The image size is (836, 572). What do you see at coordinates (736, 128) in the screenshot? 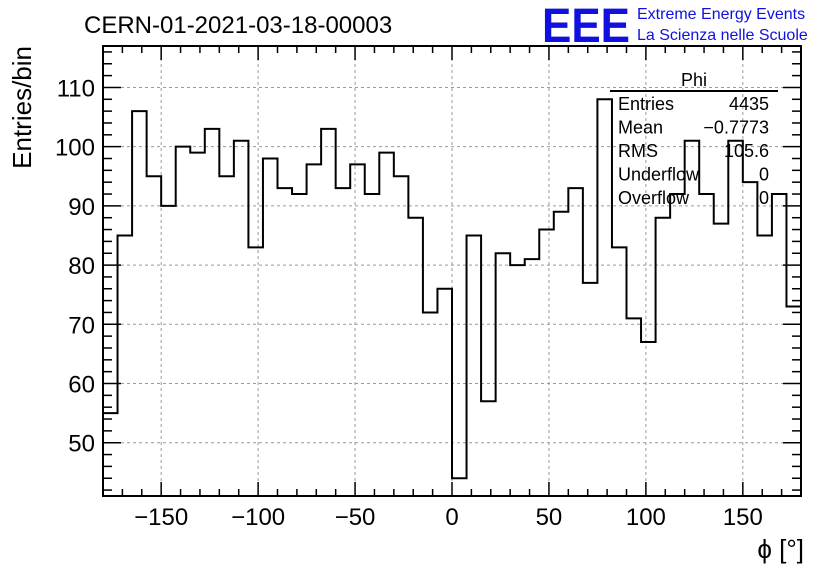
I see `stats-row-value: −0.7773` at bounding box center [736, 128].